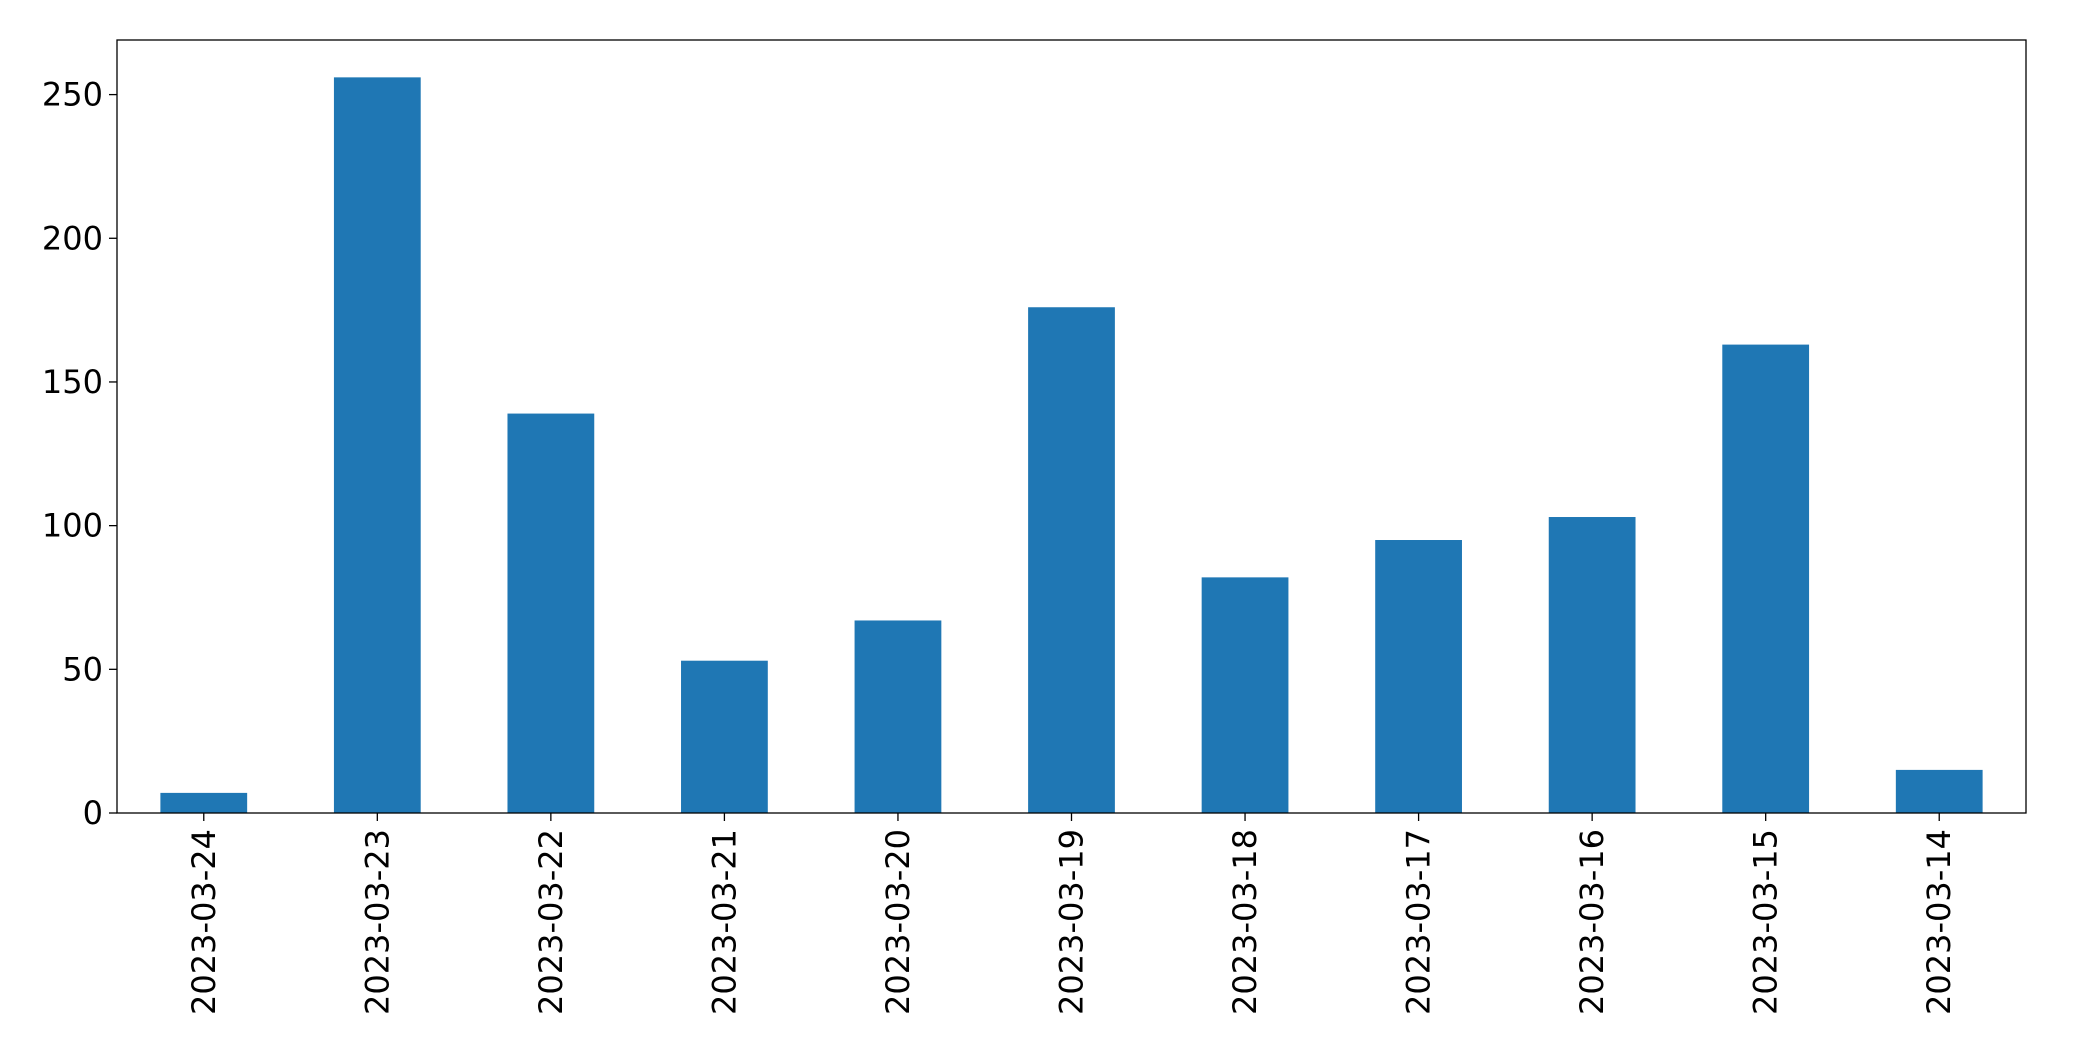 This screenshot has width=2093, height=1061. Describe the element at coordinates (93, 813) in the screenshot. I see `y-tick-label: 0` at that location.